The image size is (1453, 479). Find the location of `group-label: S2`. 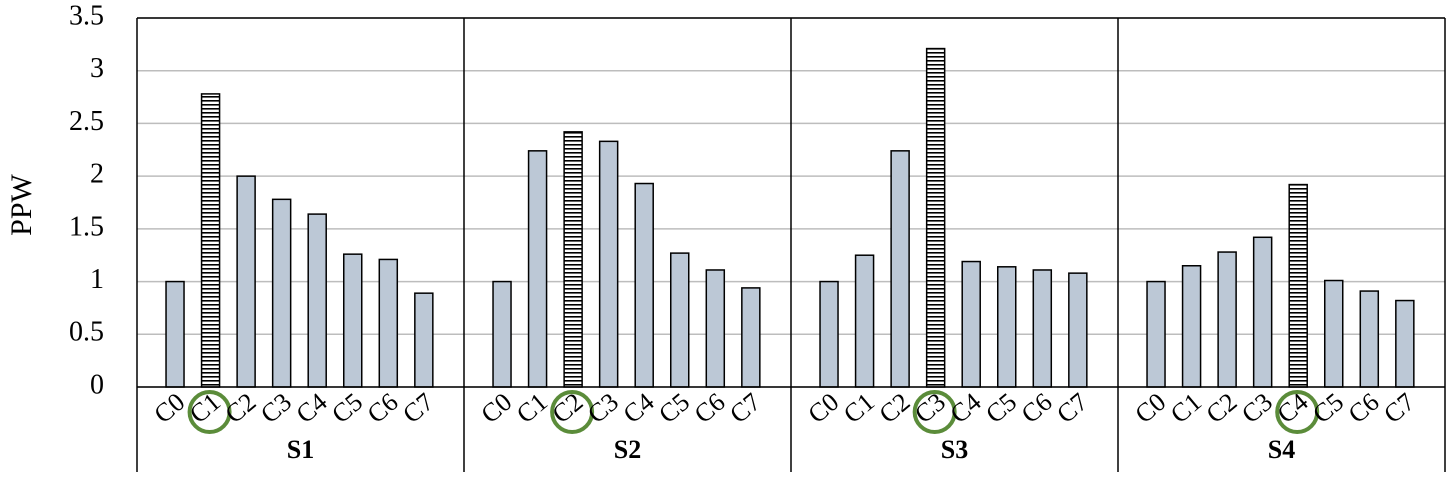

group-label: S2 is located at coordinates (627, 449).